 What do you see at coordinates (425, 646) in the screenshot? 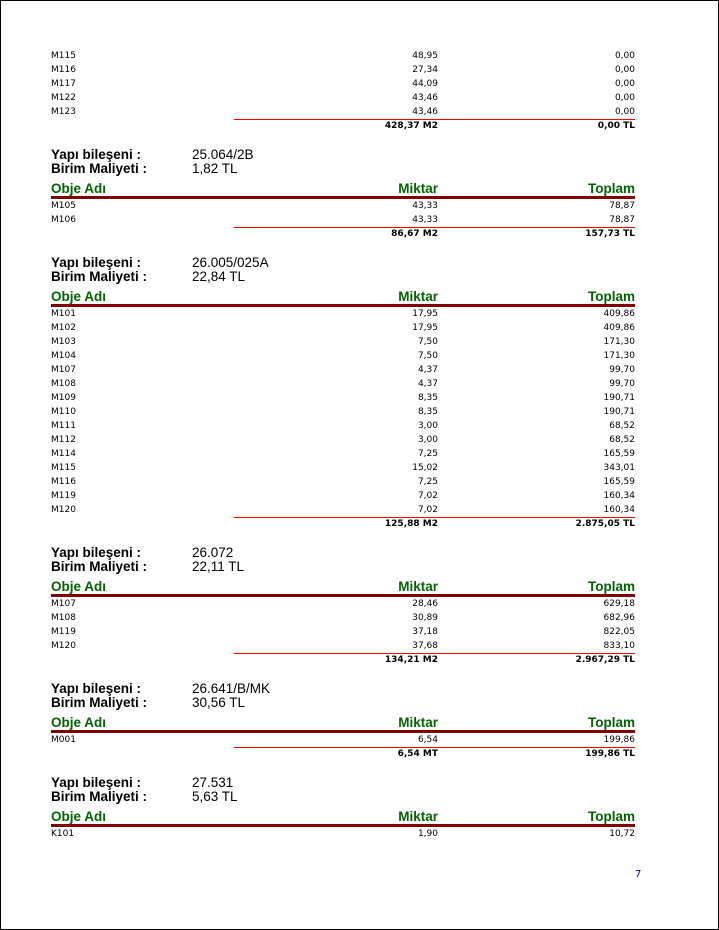
I see `quantity: 37,68` at bounding box center [425, 646].